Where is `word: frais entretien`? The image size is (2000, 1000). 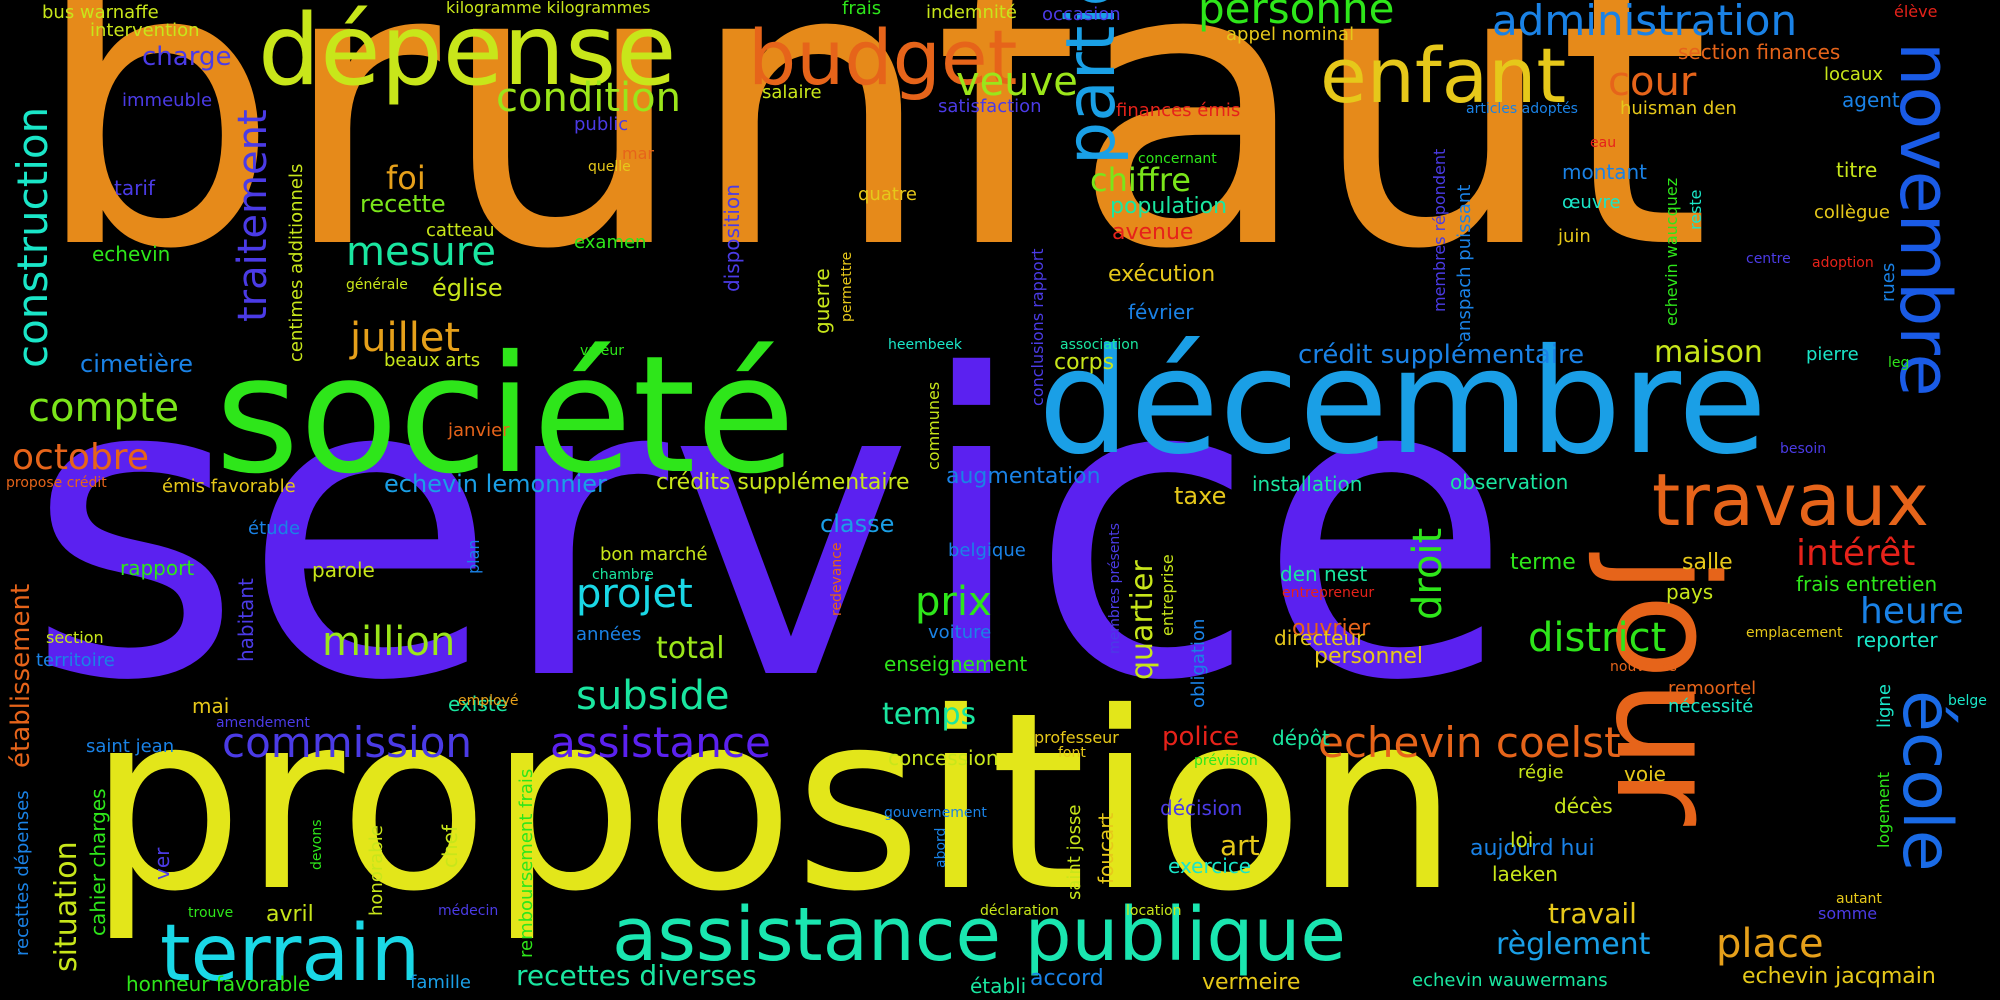 word: frais entretien is located at coordinates (1867, 584).